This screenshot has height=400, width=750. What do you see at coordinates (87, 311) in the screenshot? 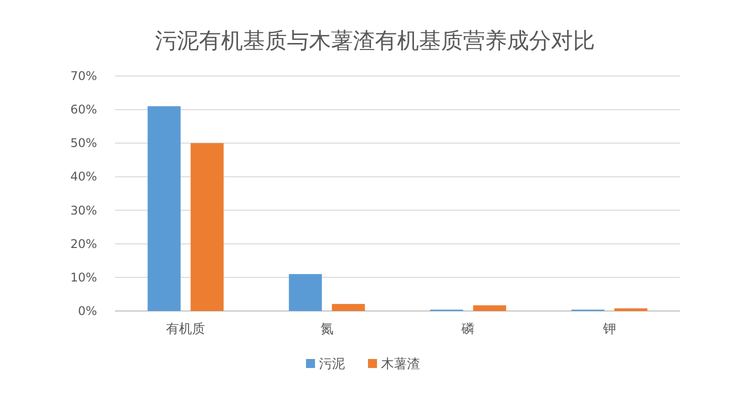
I see `y-tick-label: 0%` at bounding box center [87, 311].